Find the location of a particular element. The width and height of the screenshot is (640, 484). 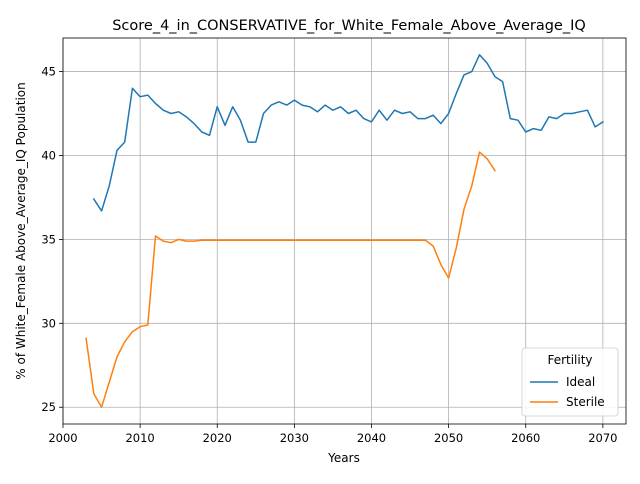

y-tick-label: 45 is located at coordinates (48, 72).